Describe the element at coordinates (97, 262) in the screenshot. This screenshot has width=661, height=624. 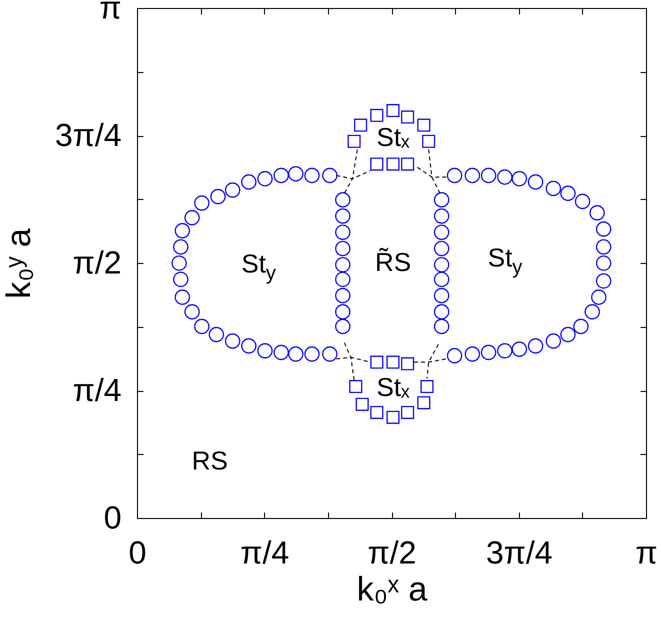
I see `y-tick-label: π/2` at that location.